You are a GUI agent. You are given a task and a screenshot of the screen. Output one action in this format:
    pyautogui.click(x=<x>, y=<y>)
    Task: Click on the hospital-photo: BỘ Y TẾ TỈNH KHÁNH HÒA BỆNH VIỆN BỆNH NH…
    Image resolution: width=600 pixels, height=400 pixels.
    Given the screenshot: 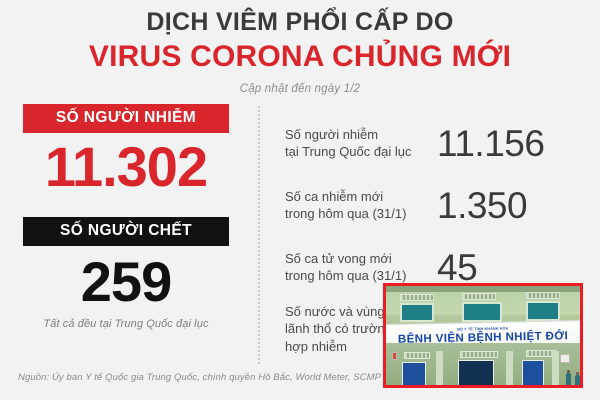 What is the action you would take?
    pyautogui.click(x=483, y=335)
    